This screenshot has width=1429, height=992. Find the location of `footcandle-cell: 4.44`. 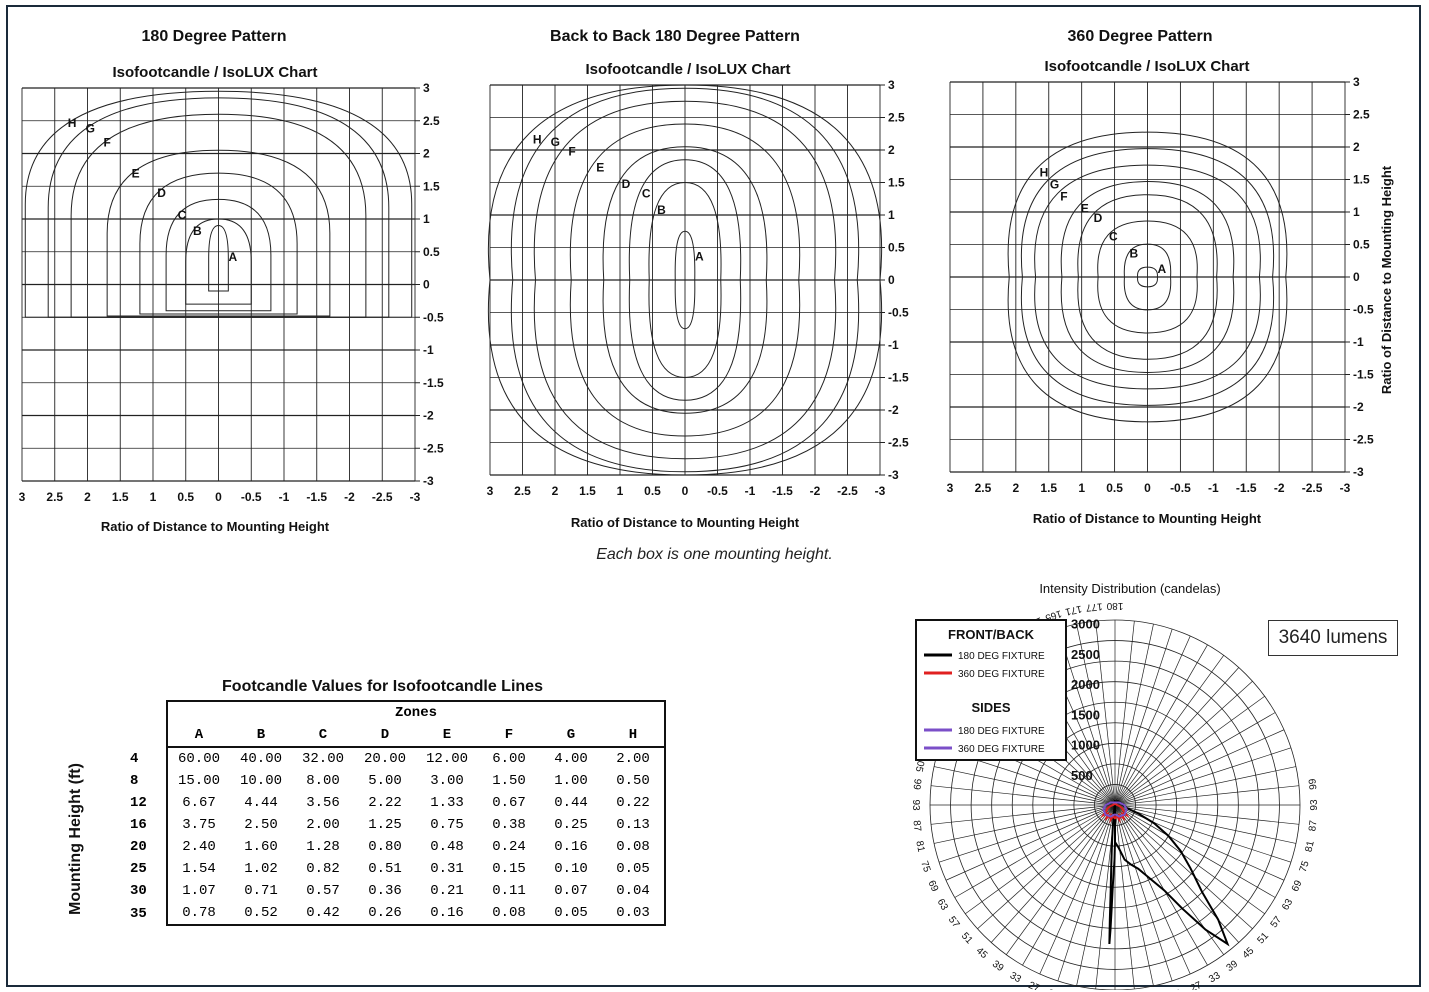

footcandle-cell: 4.44 is located at coordinates (261, 803).